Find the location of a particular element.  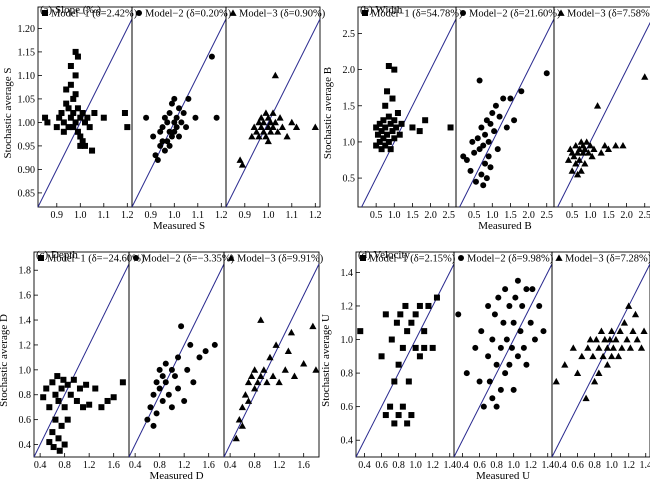

x-axis-label: Measured D is located at coordinates (176, 475).